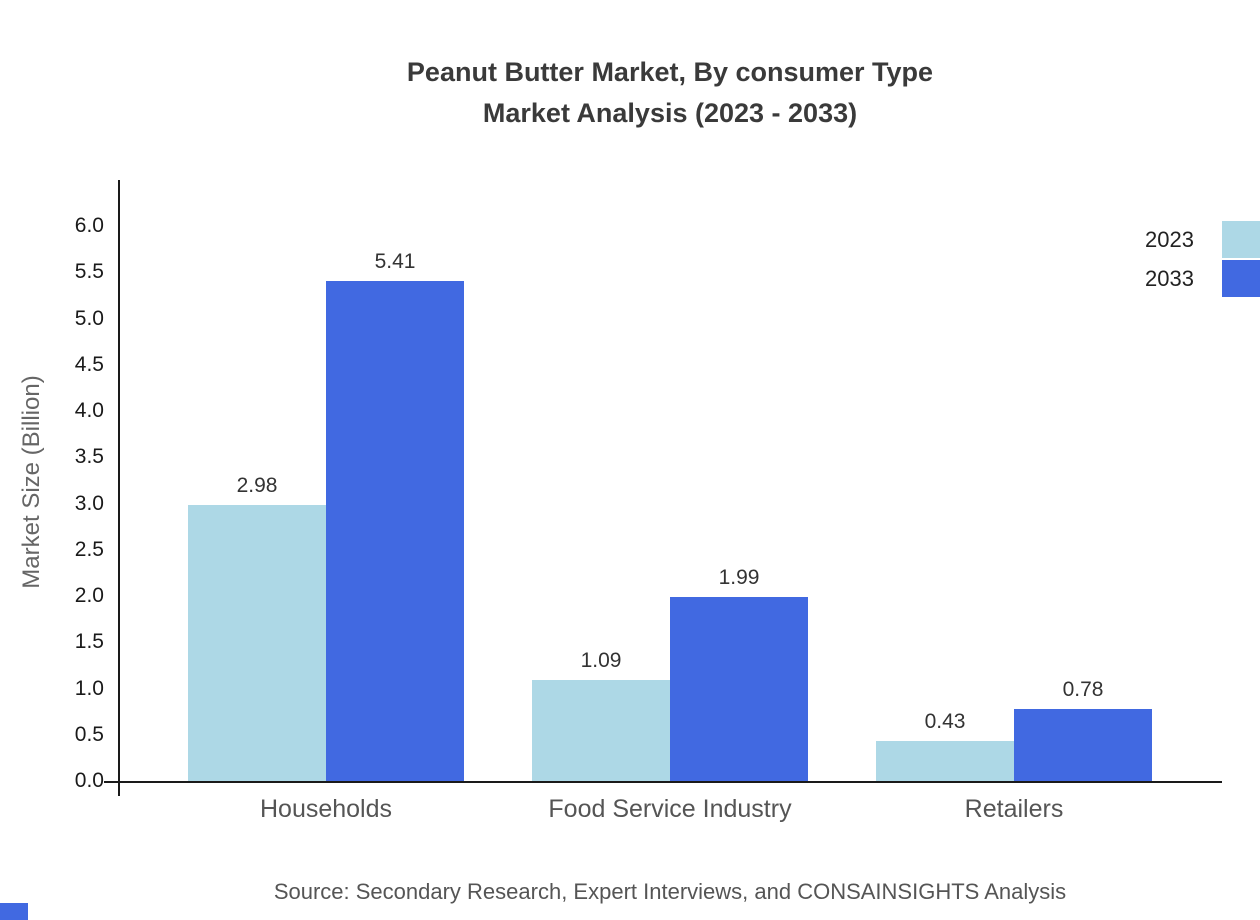  Describe the element at coordinates (601, 730) in the screenshot. I see `bar-2023-food-service-industry` at that location.